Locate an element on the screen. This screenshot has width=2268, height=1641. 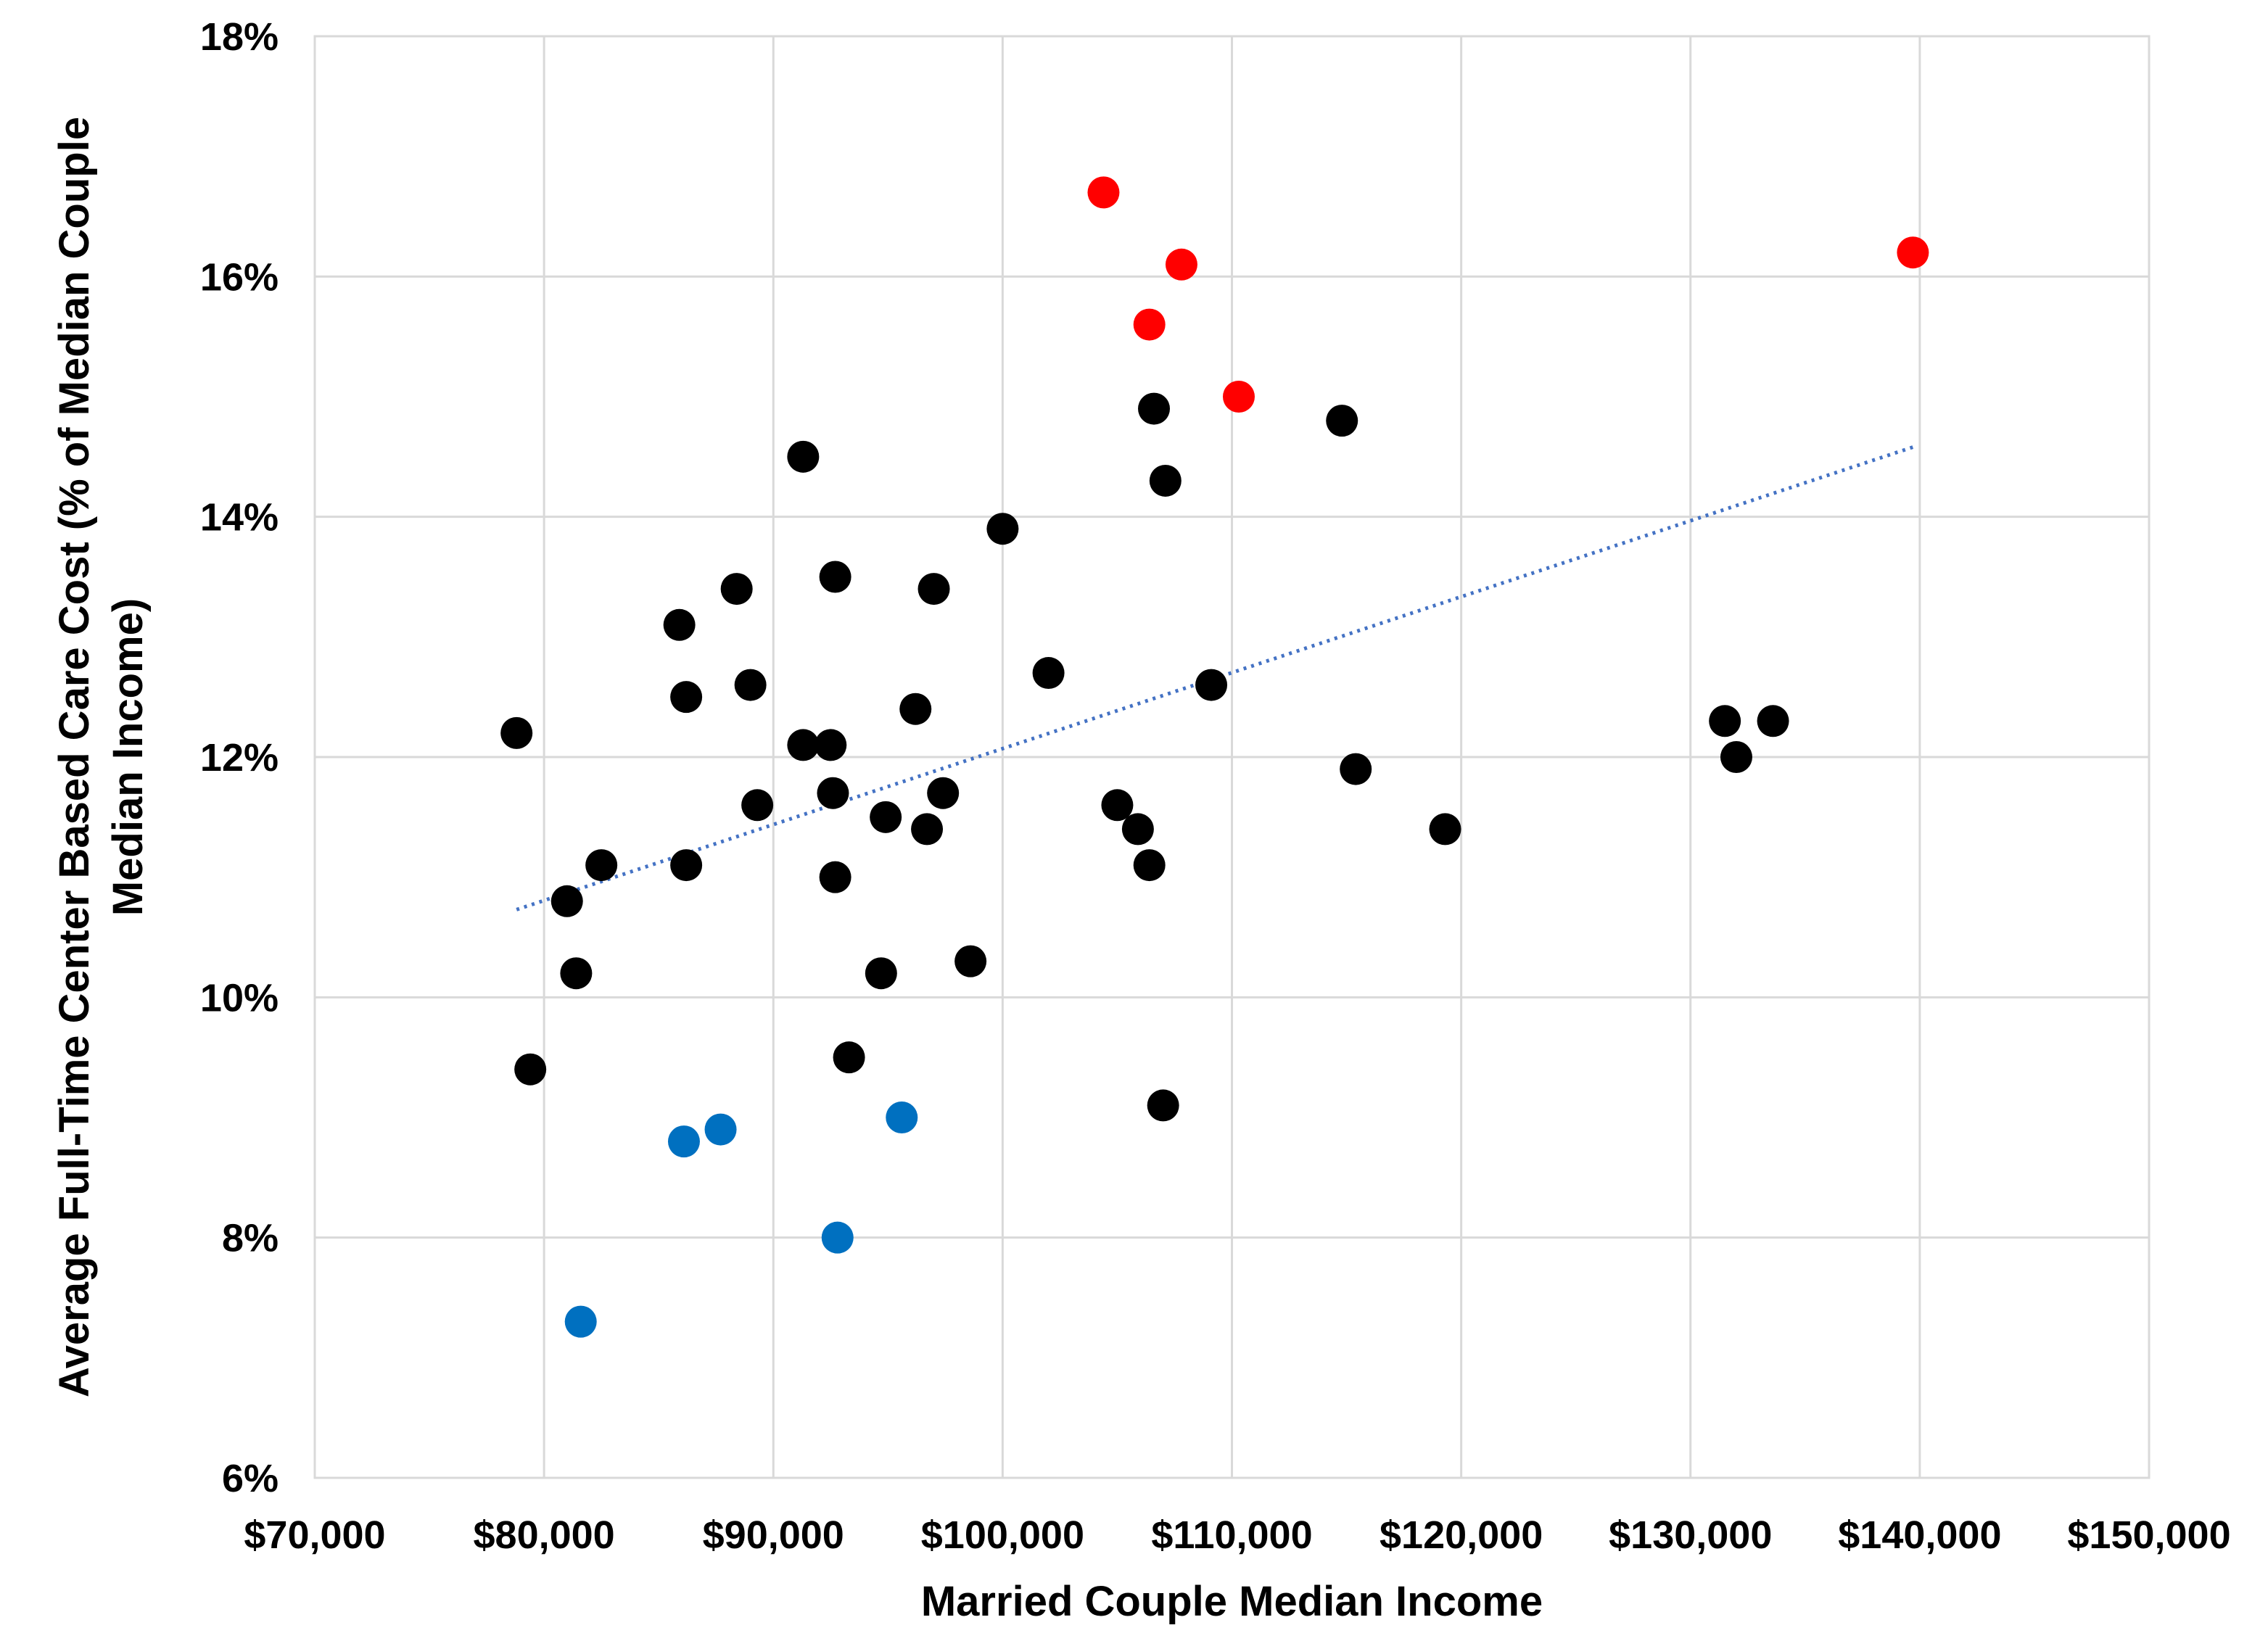
y-axis-title-line: Median Income) is located at coordinates (128, 757).